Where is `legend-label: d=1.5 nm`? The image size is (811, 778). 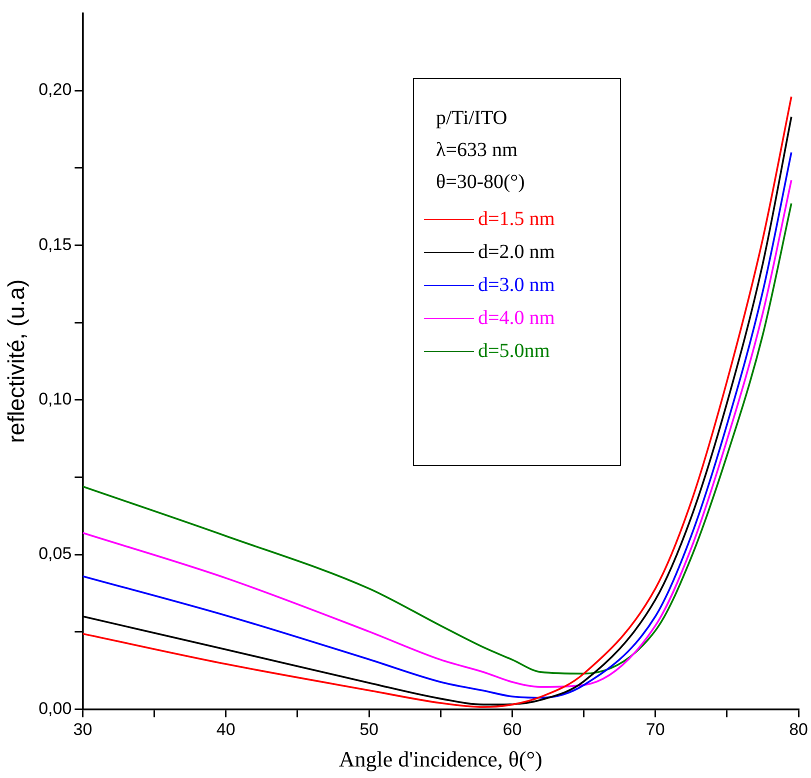 legend-label: d=1.5 nm is located at coordinates (516, 219).